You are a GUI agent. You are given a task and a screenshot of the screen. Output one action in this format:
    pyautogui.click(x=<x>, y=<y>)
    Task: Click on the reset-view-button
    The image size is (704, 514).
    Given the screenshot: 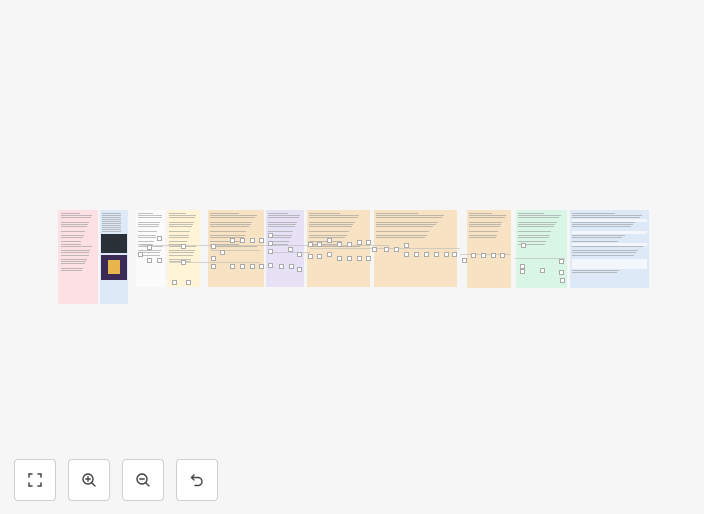 What is the action you would take?
    pyautogui.click(x=197, y=480)
    